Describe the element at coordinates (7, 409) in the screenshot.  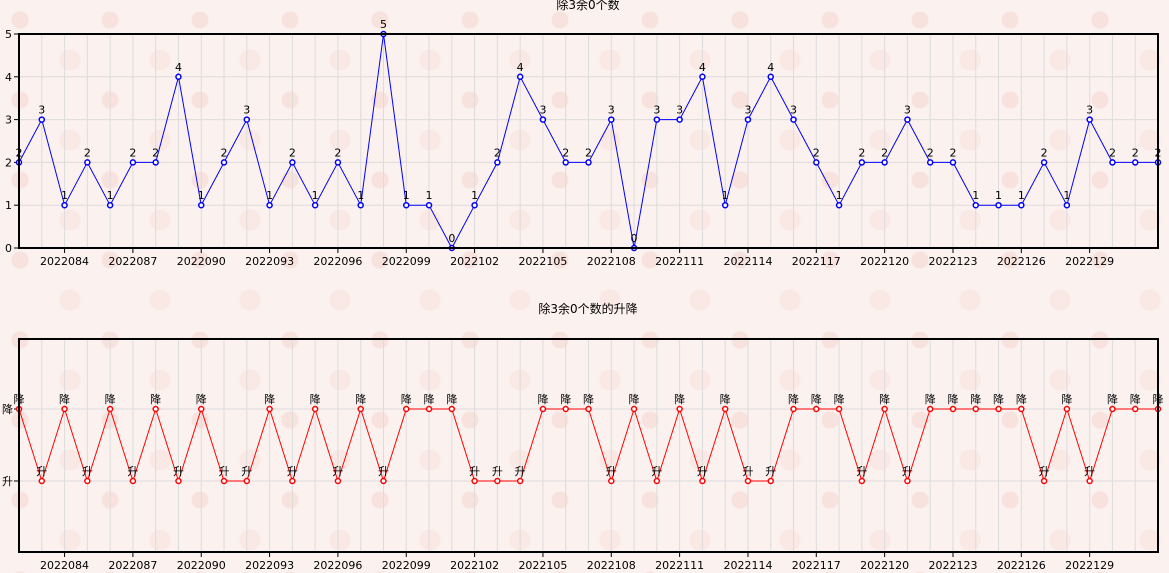
I see `chart2-y-tick-label: 降` at that location.